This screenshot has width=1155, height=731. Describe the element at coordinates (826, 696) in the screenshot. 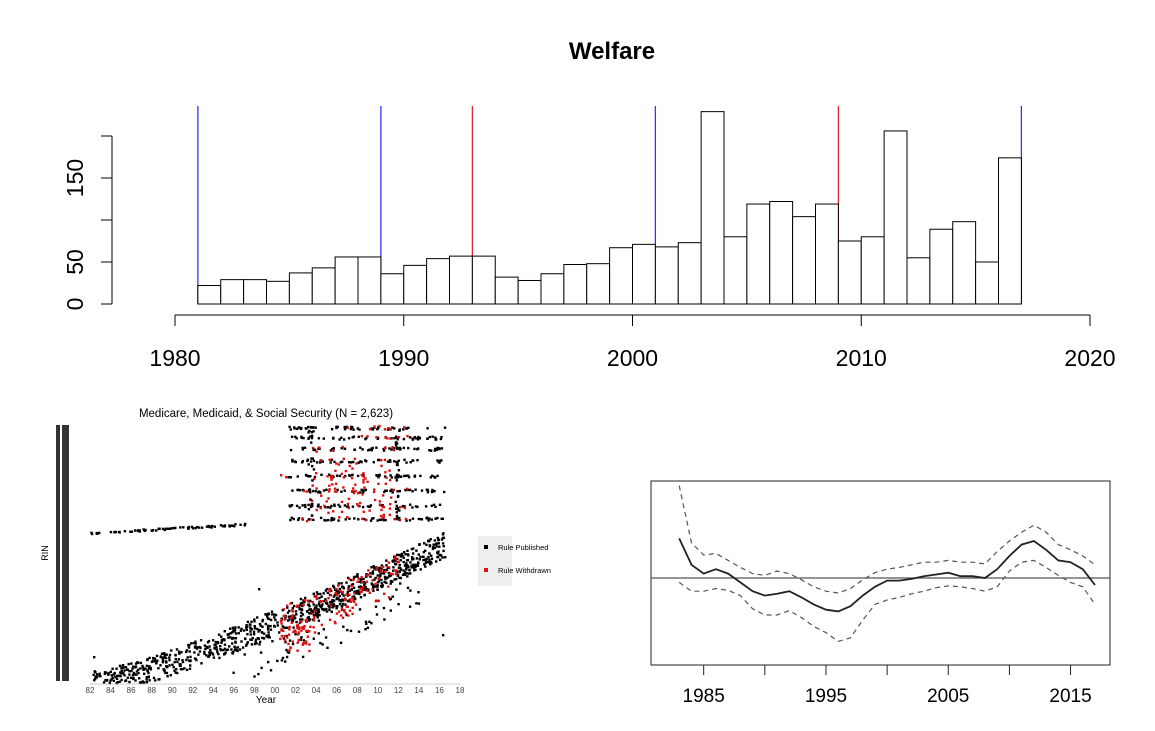

I see `x-tick-label: 1995` at that location.